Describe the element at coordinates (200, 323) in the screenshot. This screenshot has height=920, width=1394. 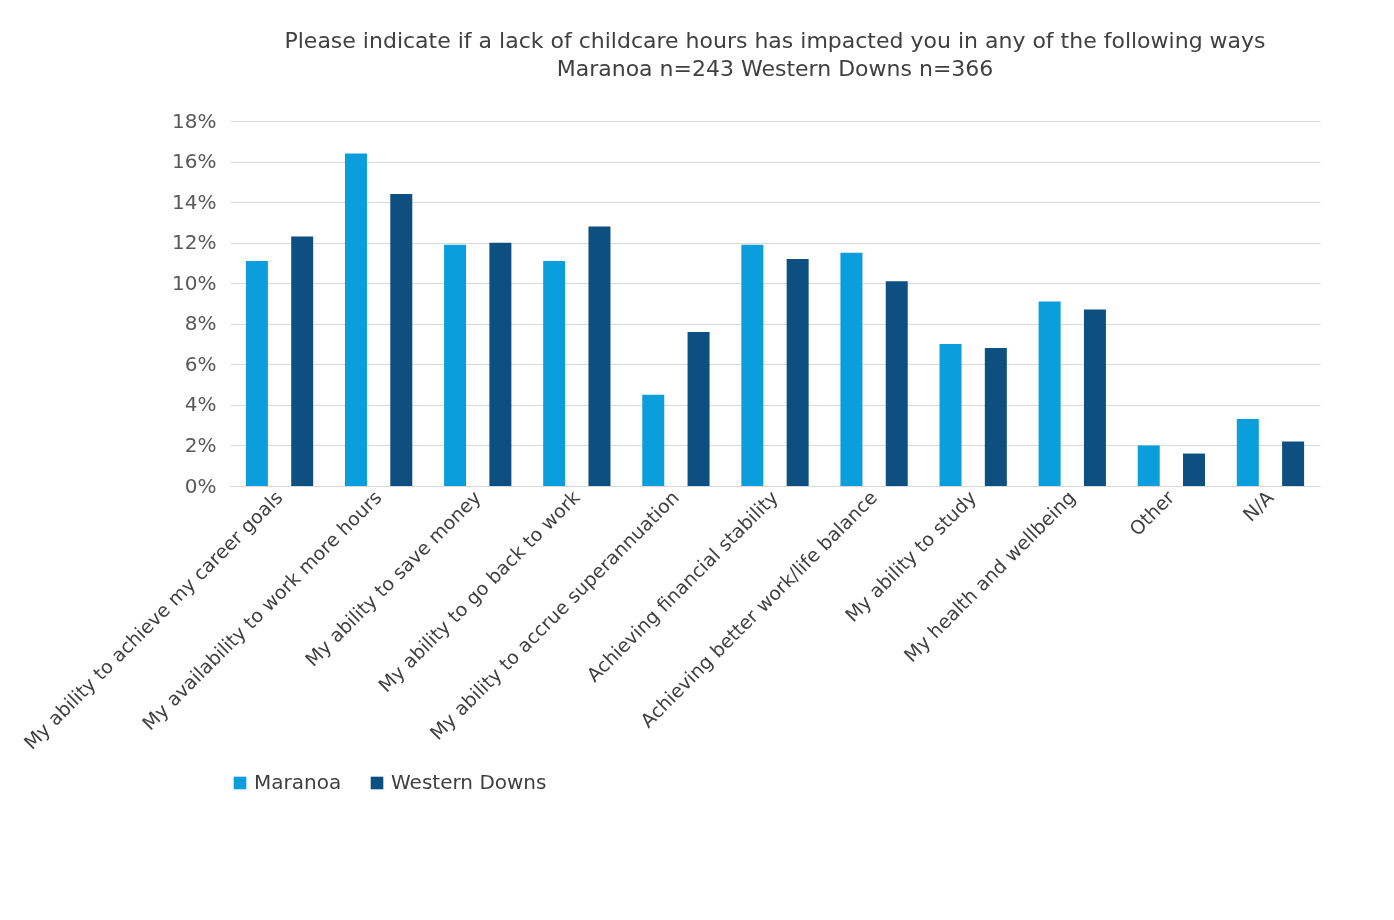
I see `y-tick-label: 8%` at that location.